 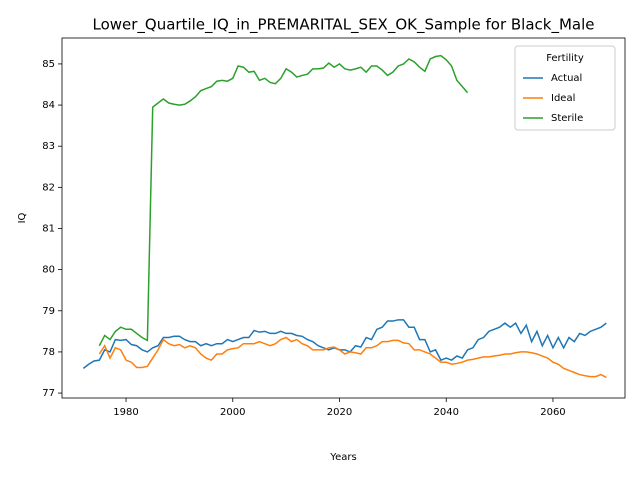 I want to click on y-tick-label: 84, so click(x=48, y=105).